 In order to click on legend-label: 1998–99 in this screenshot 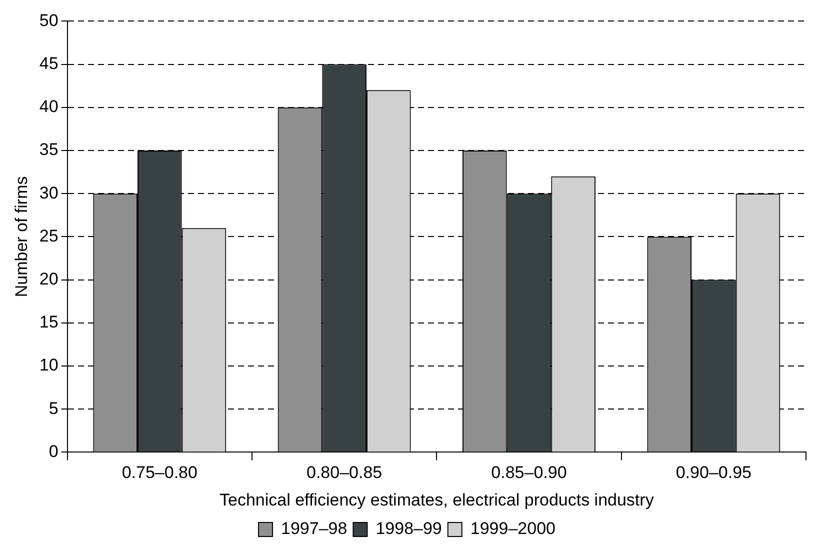, I will do `click(409, 528)`.